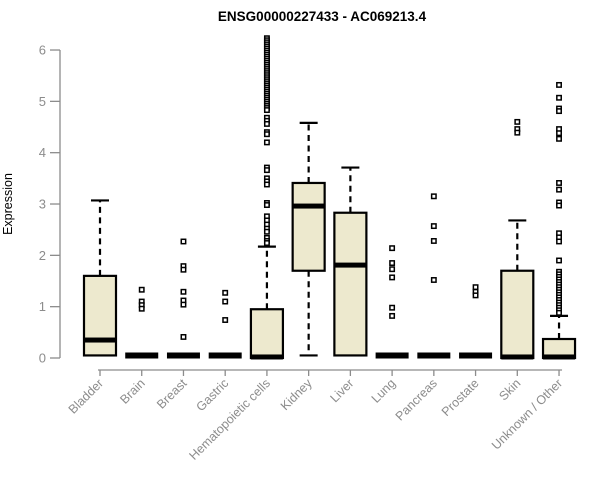 The width and height of the screenshot is (600, 500). I want to click on y-tick-label: 4, so click(42, 152).